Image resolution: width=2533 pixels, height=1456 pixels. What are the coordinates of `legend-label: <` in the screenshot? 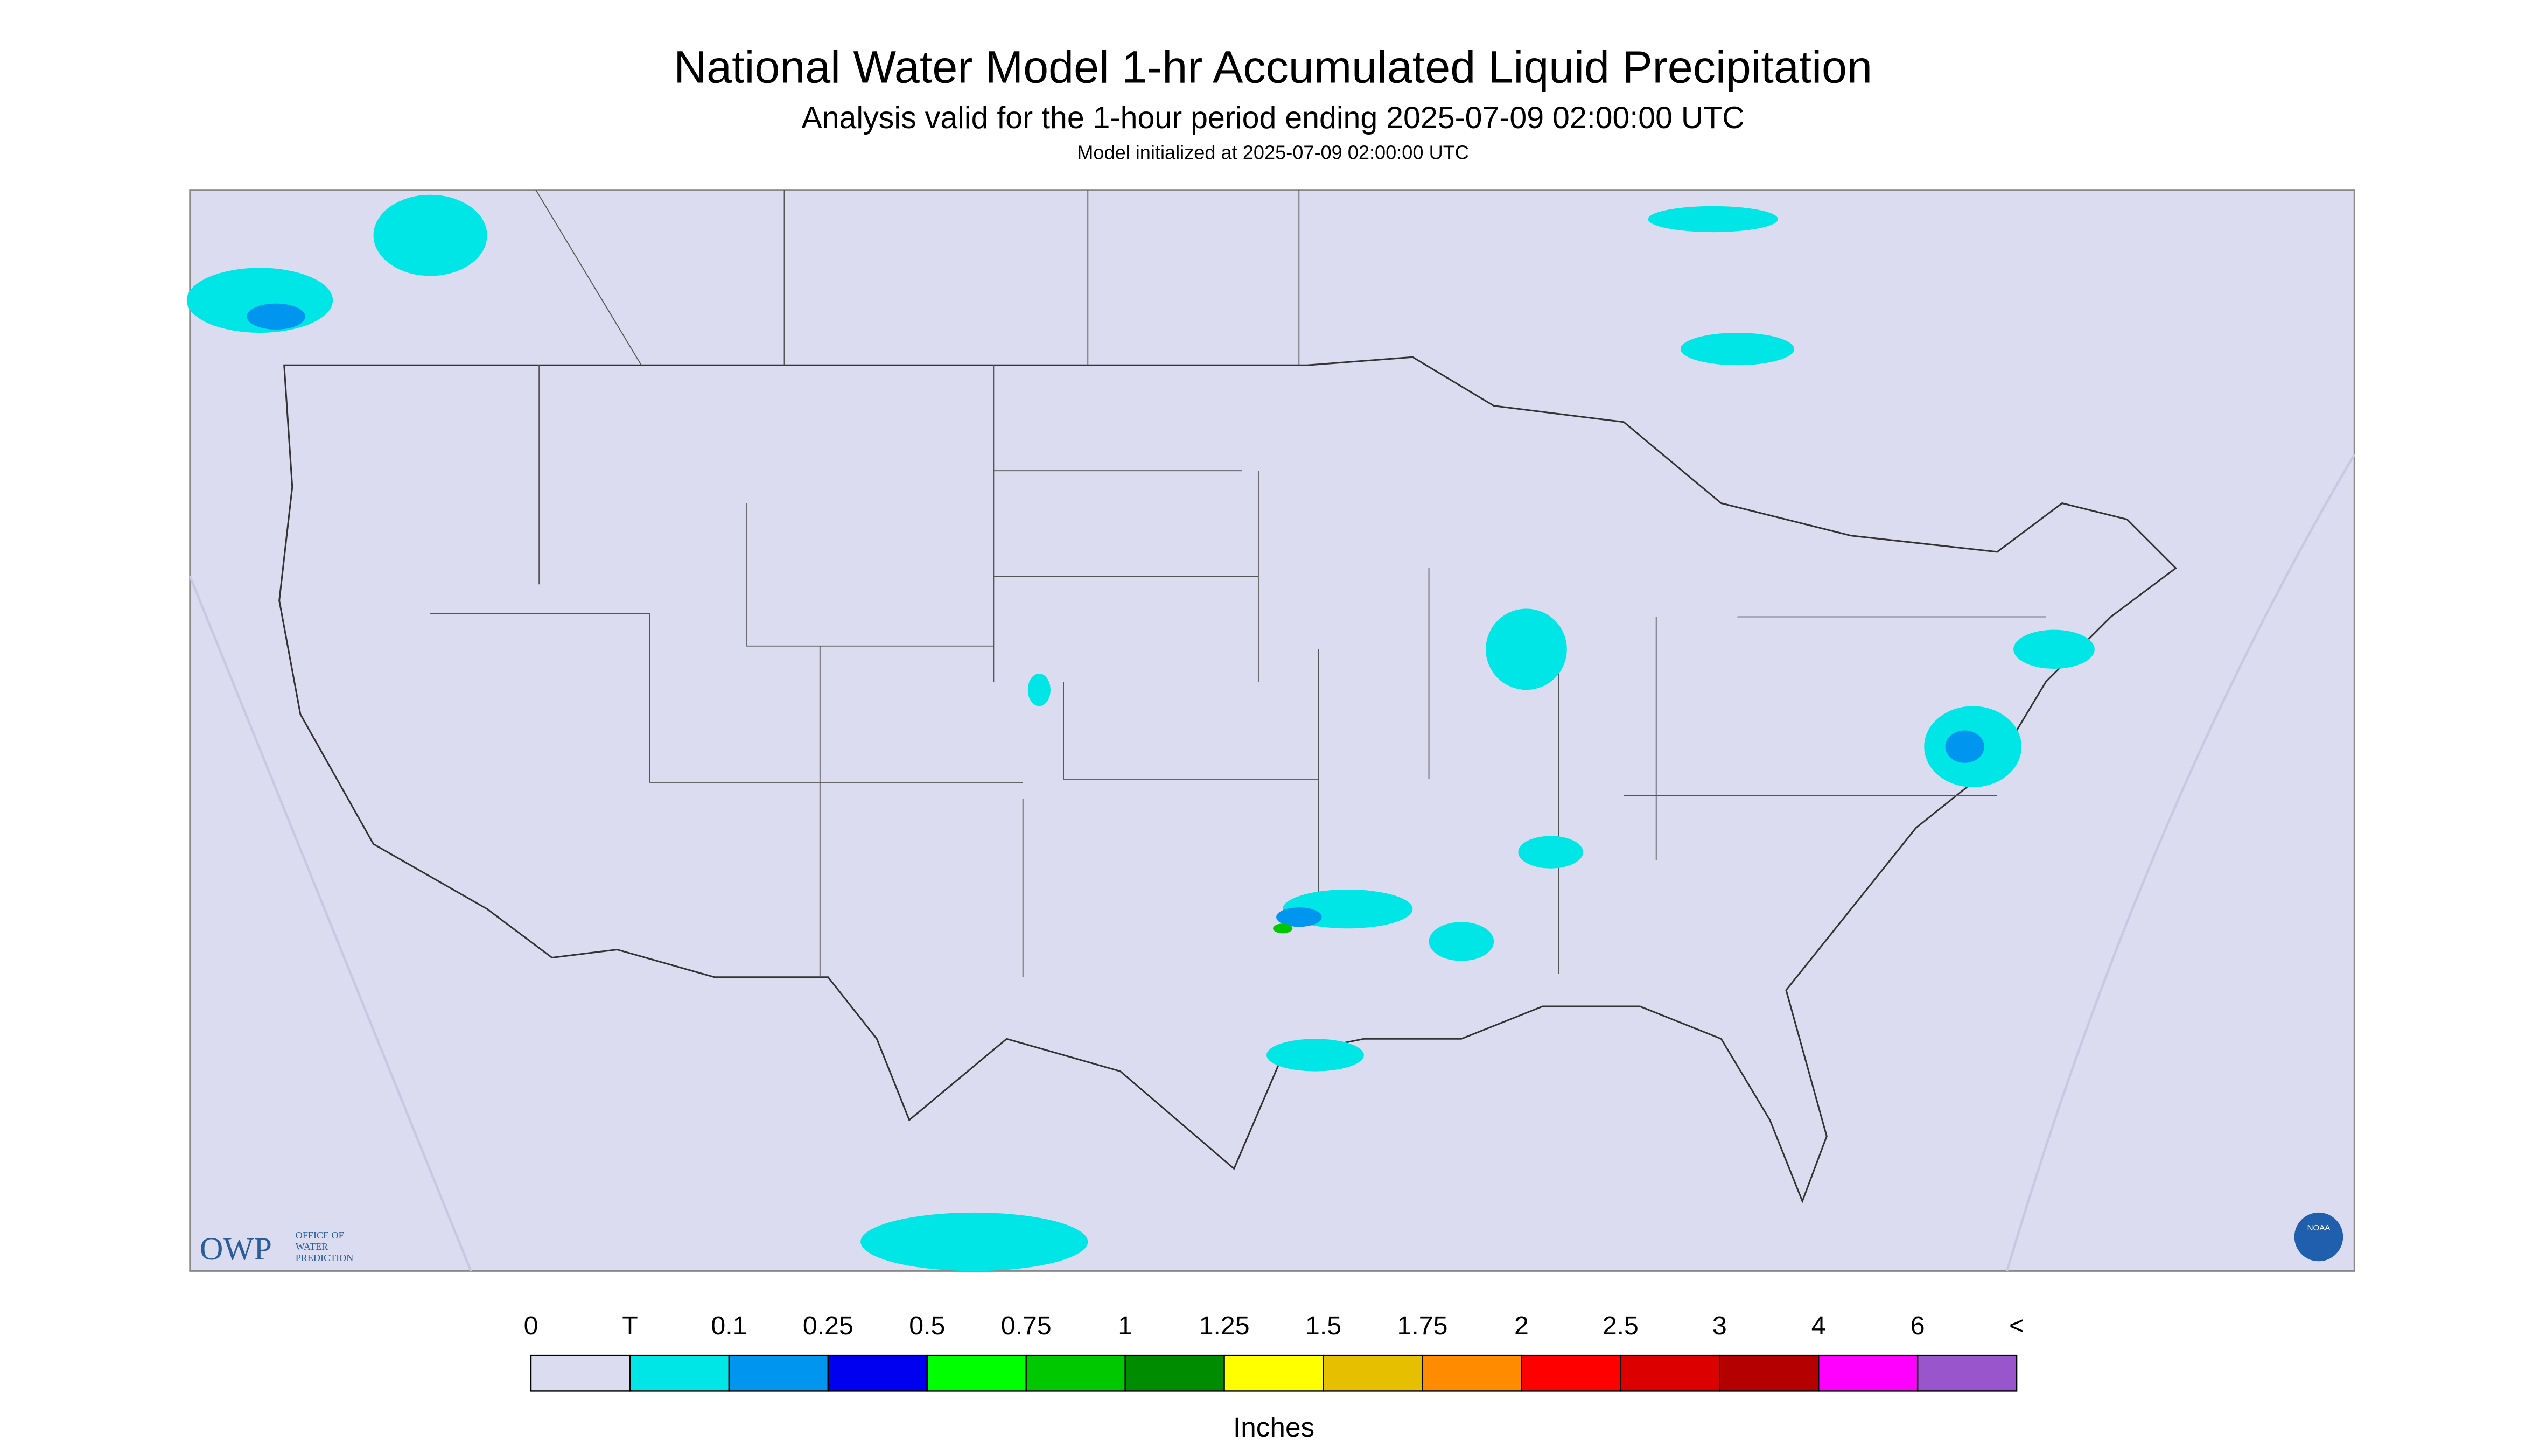 It's located at (2016, 1325).